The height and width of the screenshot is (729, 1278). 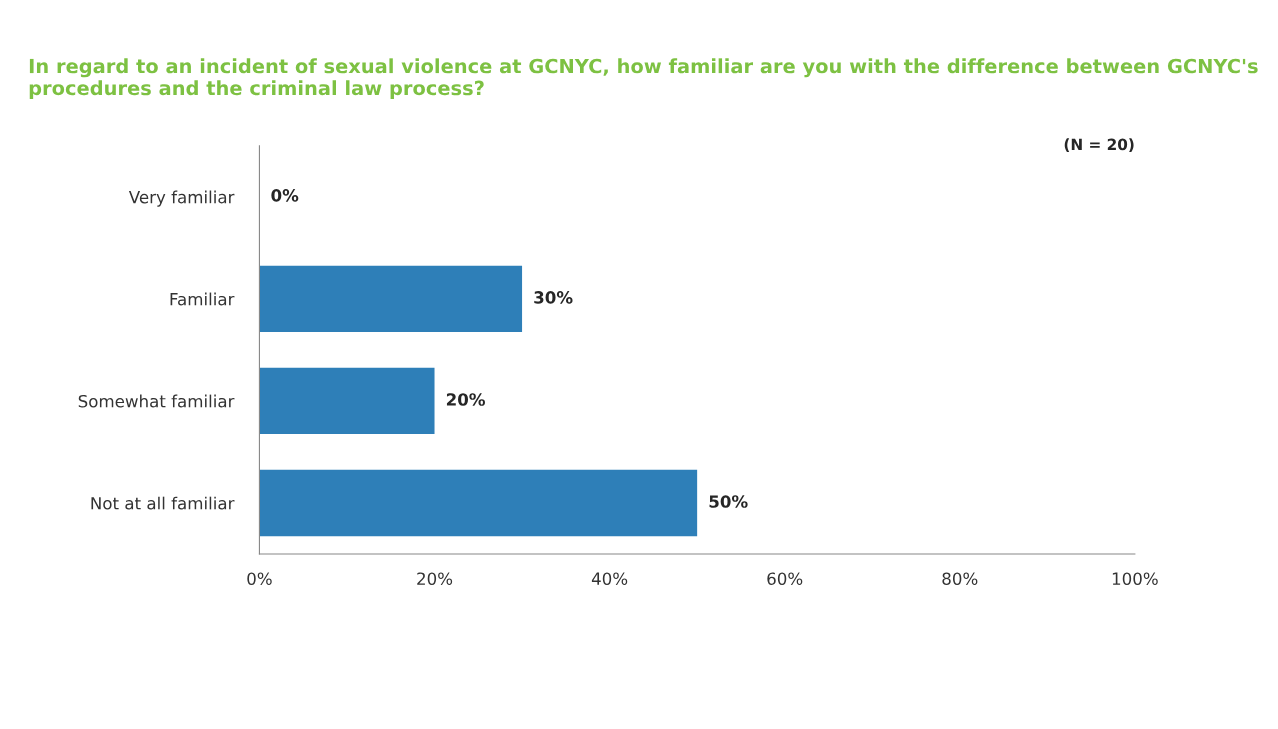 I want to click on data-label: 50%, so click(x=728, y=501).